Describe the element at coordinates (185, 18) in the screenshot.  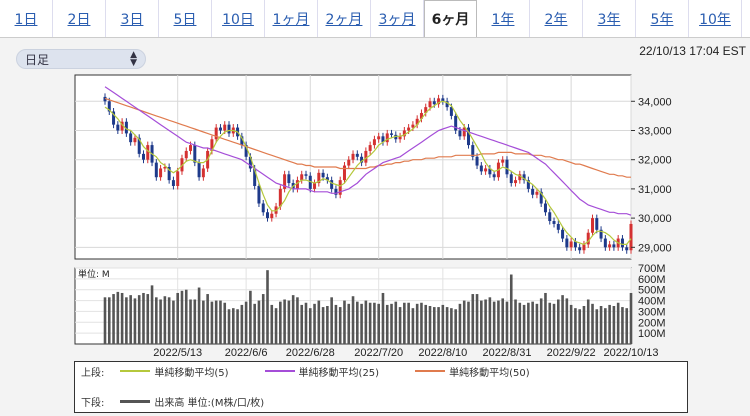
I see `tab-3: 5日` at that location.